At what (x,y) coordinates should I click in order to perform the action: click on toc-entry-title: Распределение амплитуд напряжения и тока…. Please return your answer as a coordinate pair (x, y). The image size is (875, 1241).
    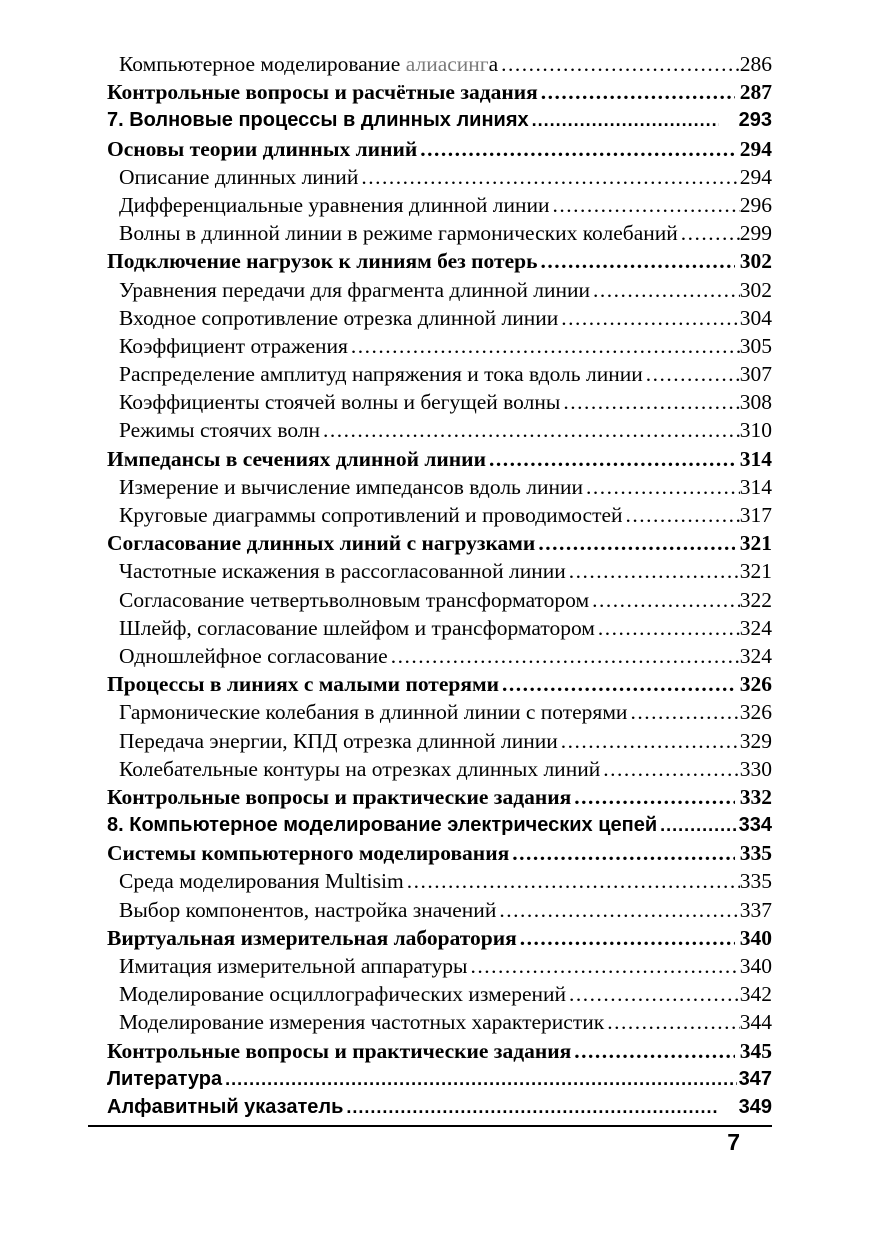
    Looking at the image, I should click on (381, 374).